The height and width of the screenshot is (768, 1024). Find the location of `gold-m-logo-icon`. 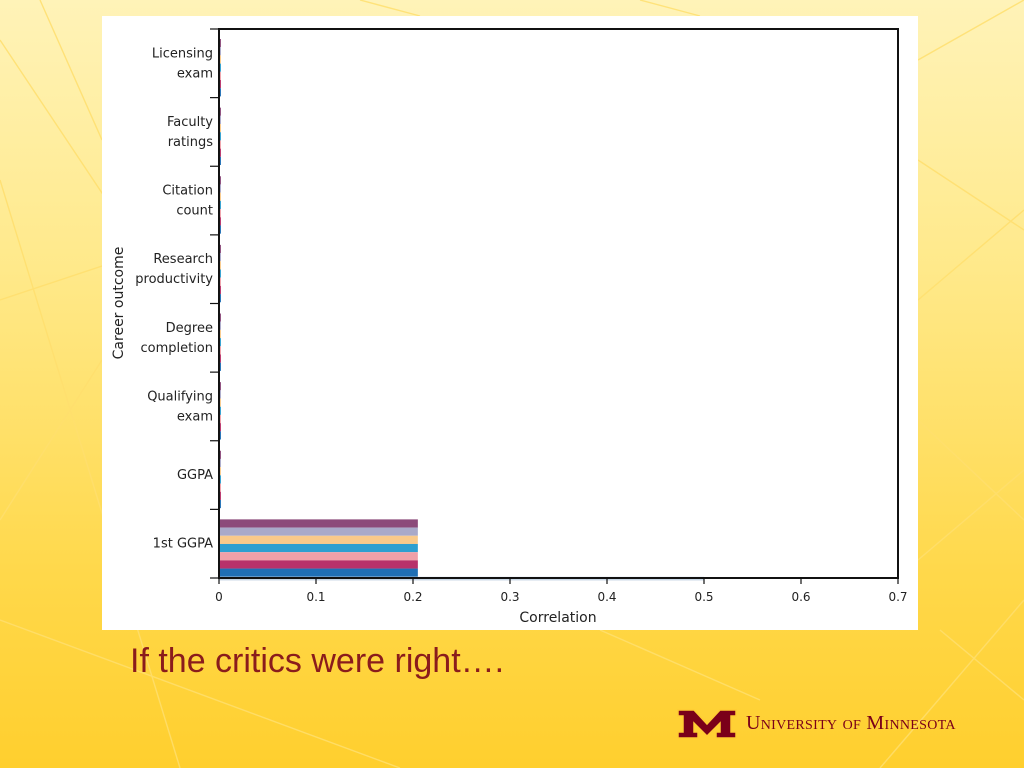

gold-m-logo-icon is located at coordinates (707, 724).